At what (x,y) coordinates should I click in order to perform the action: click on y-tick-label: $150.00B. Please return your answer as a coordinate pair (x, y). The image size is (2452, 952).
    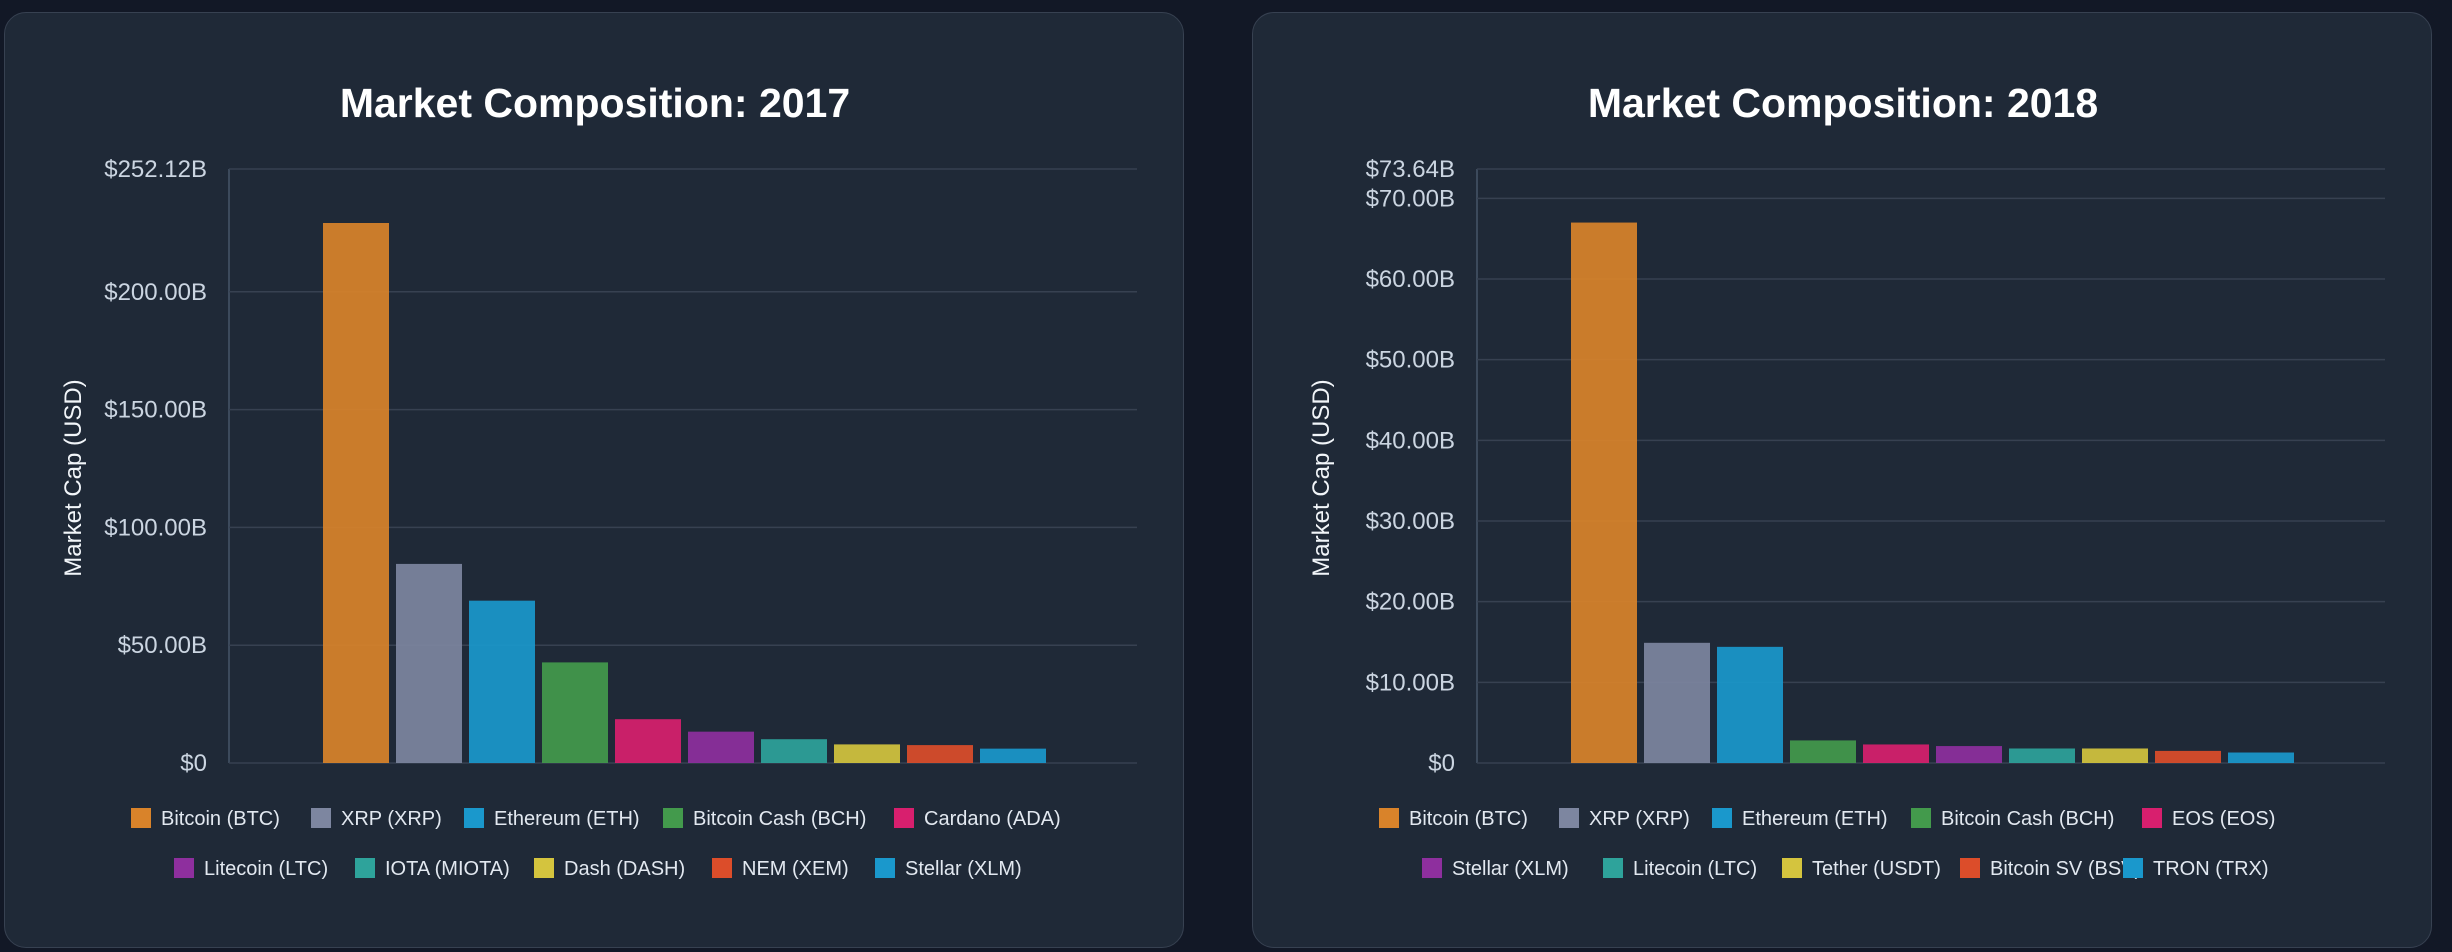
    Looking at the image, I should click on (155, 410).